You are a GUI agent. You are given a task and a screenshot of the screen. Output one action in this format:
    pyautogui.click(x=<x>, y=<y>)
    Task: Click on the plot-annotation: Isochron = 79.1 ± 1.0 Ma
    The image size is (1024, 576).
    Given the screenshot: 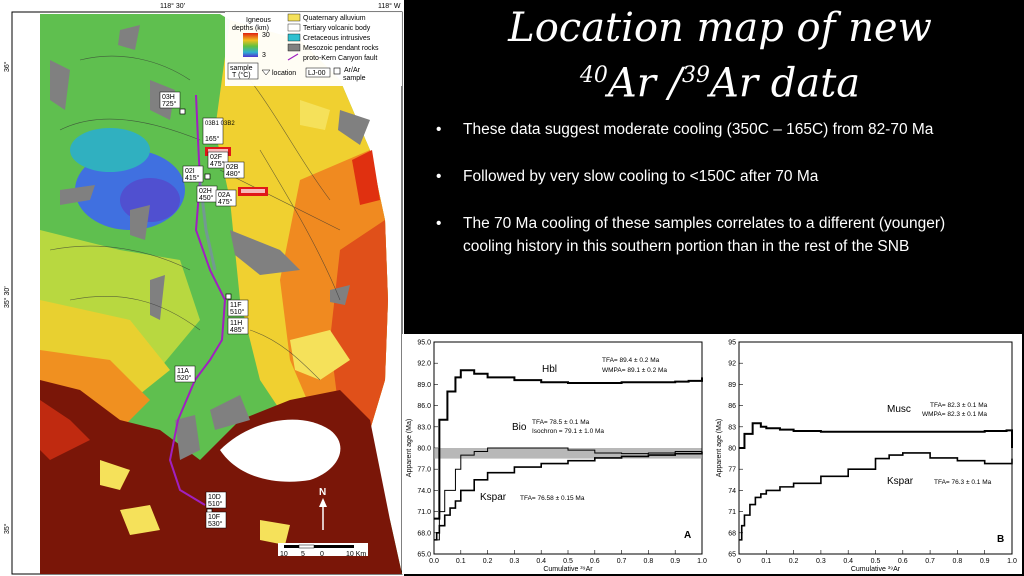 What is the action you would take?
    pyautogui.click(x=568, y=431)
    